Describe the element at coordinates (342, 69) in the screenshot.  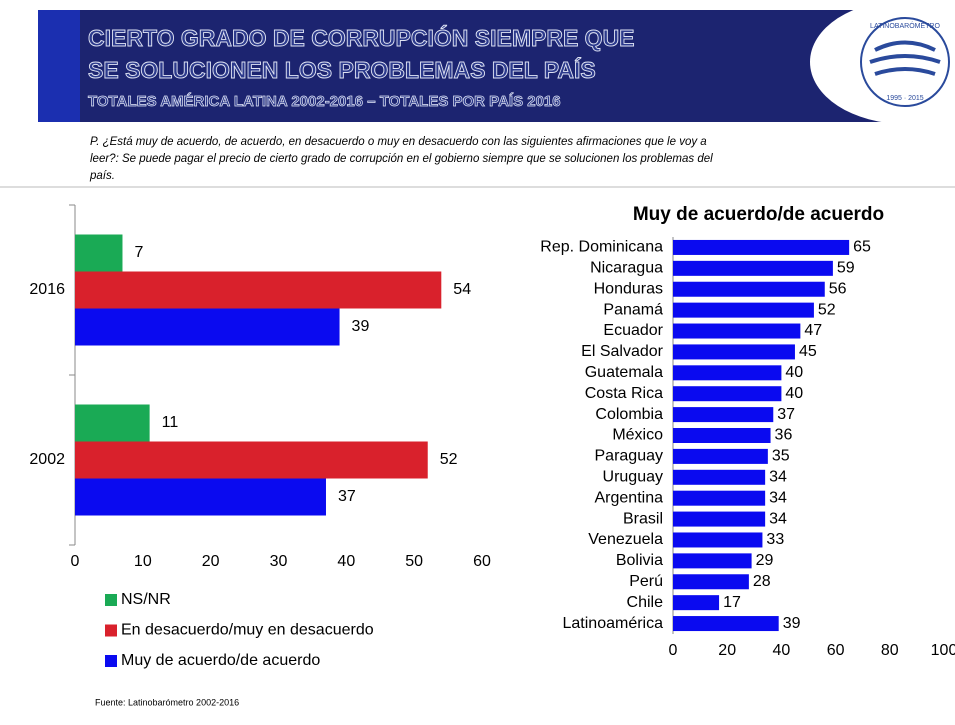
I see `title-line: SE SOLUCIONEN LOS PROBLEMAS DEL PAÍS` at that location.